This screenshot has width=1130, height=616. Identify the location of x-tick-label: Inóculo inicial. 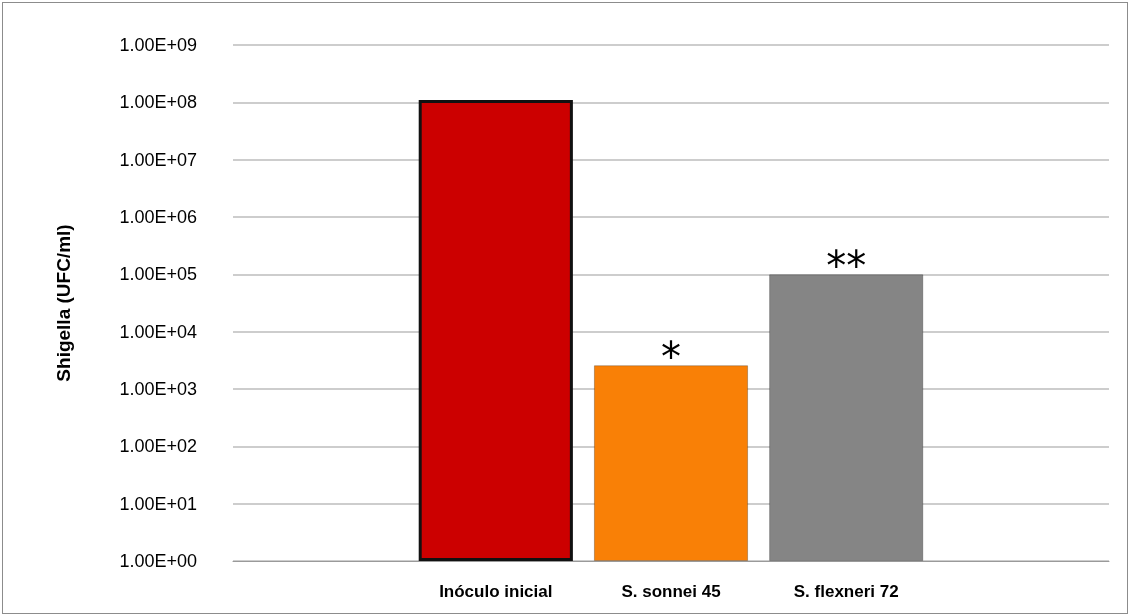
(496, 591).